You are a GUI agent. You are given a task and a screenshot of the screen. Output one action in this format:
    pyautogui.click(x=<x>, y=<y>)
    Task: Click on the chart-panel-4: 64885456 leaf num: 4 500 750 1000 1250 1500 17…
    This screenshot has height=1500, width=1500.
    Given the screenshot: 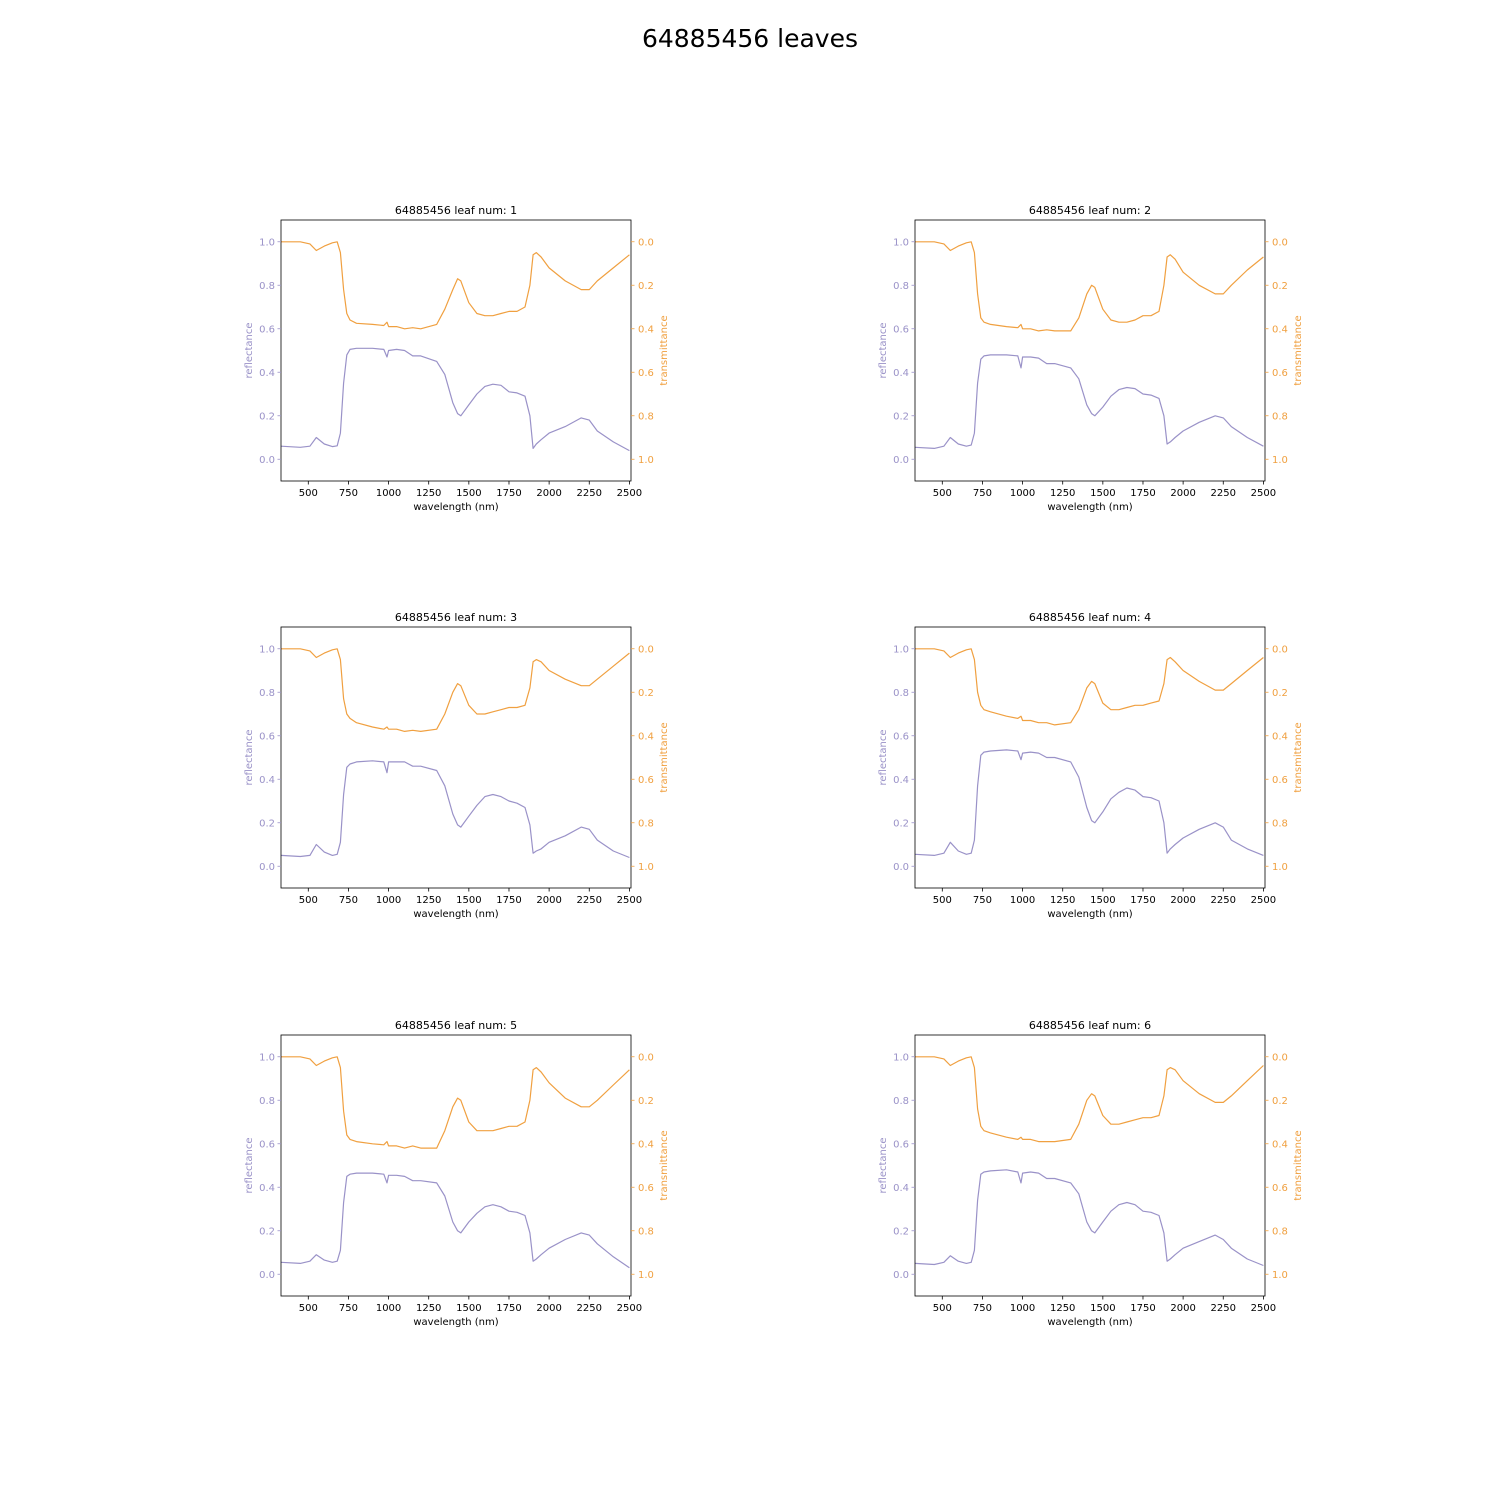 What is the action you would take?
    pyautogui.click(x=1091, y=765)
    